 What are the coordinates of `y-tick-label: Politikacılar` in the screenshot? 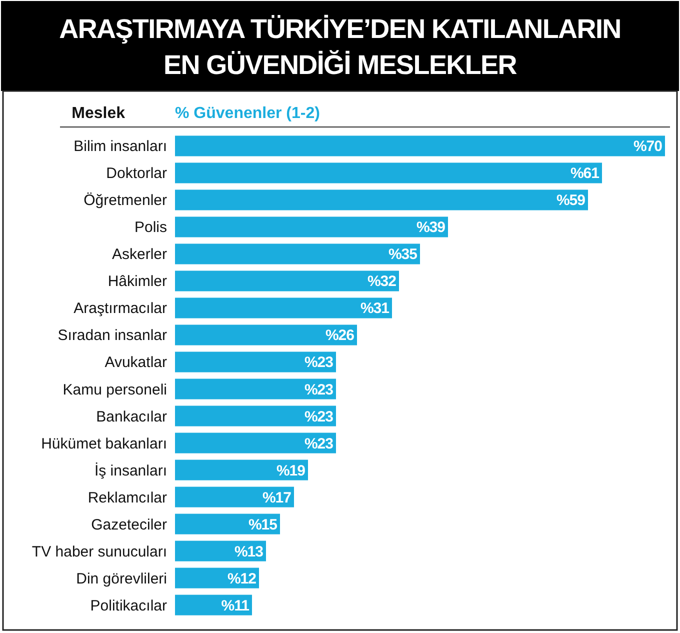 It's located at (128, 605).